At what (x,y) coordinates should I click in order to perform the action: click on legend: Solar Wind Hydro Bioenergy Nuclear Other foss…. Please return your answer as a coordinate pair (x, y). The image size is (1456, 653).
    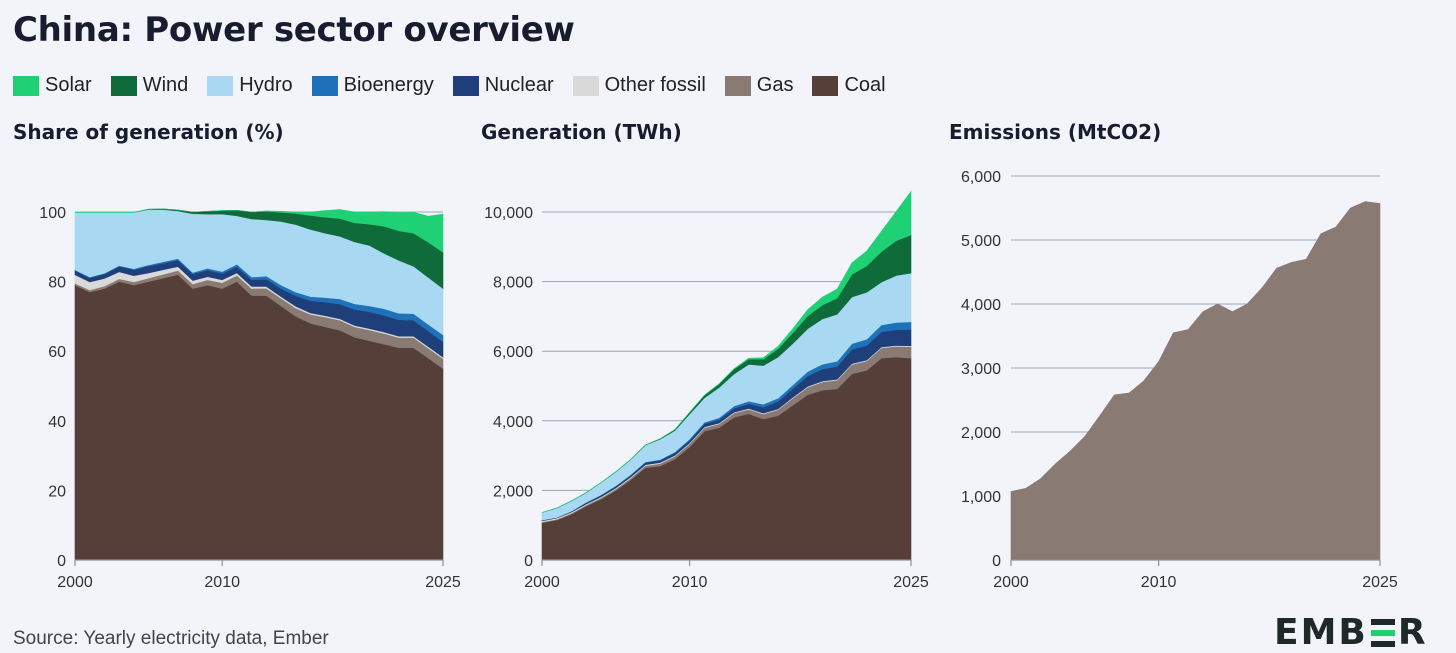
    Looking at the image, I should click on (459, 85).